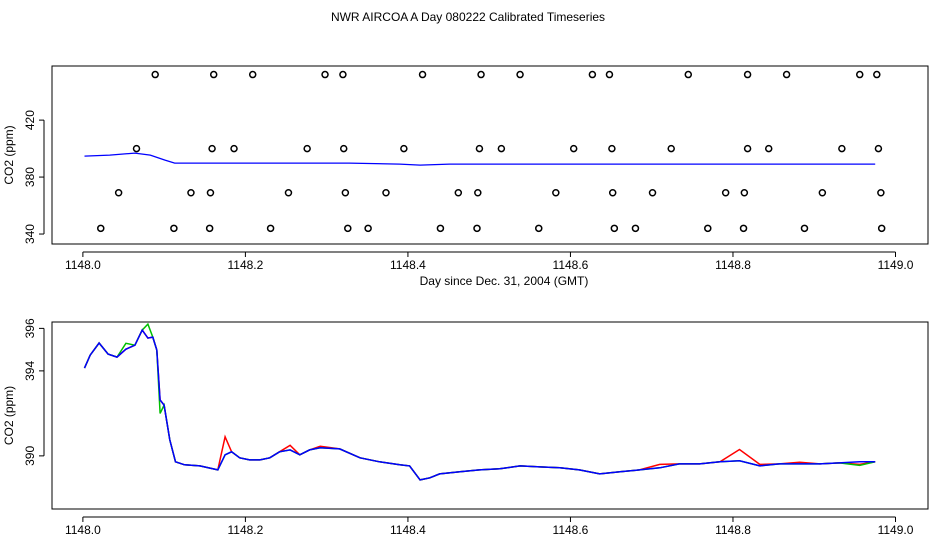  I want to click on y-tick-label: 340, so click(30, 234).